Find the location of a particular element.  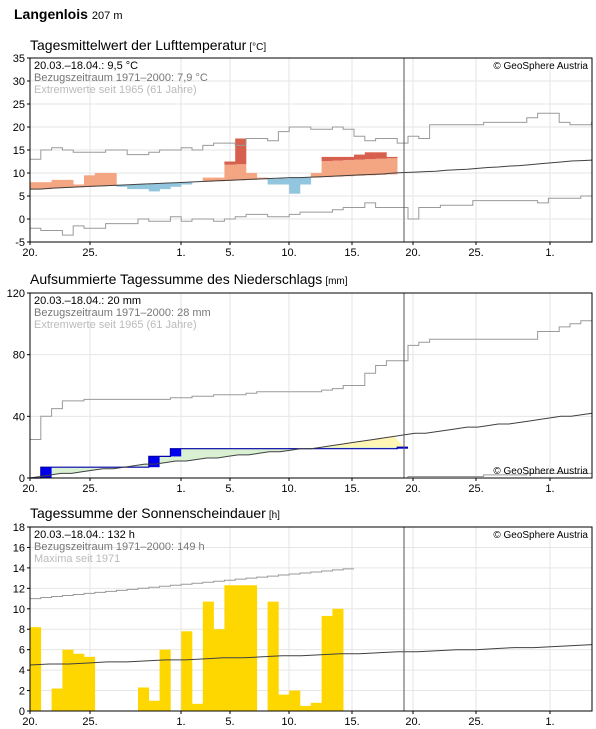

station-header: Langenlois 207 m is located at coordinates (68, 14).